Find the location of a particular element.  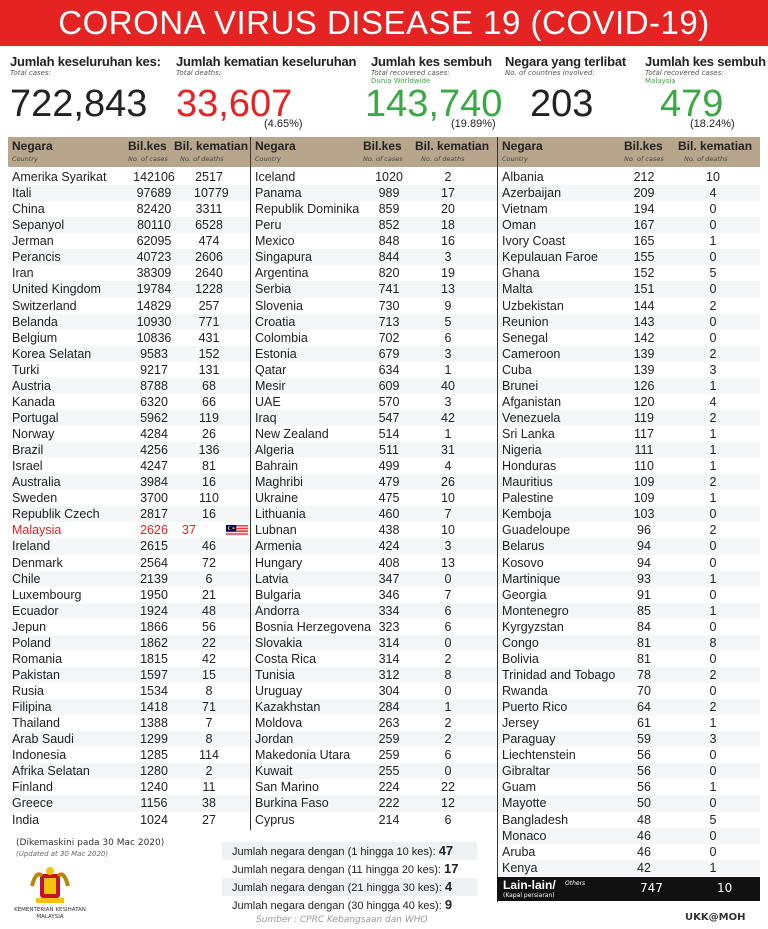

country-name: Itali is located at coordinates (22, 193).